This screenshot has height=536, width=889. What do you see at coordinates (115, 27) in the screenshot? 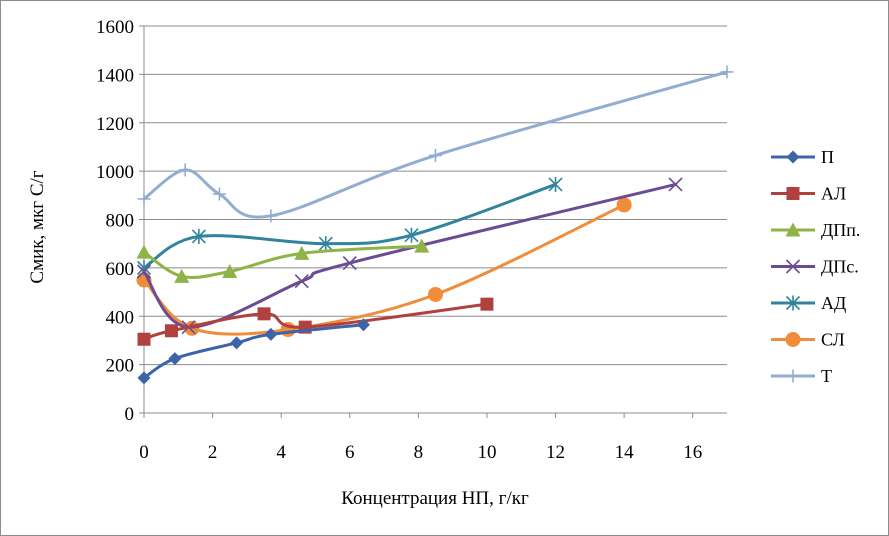
I see `y-tick-label-1600: 1600` at bounding box center [115, 27].